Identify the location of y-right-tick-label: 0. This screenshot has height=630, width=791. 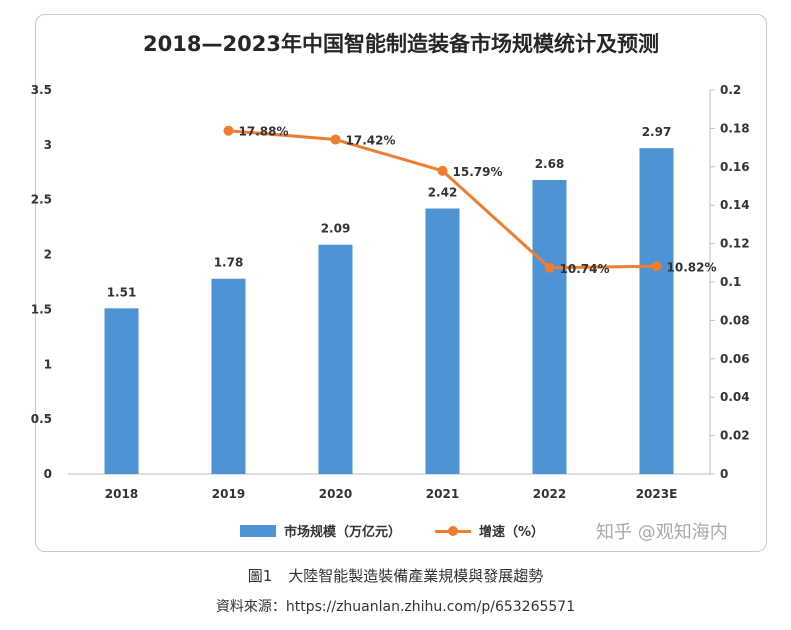
(724, 474).